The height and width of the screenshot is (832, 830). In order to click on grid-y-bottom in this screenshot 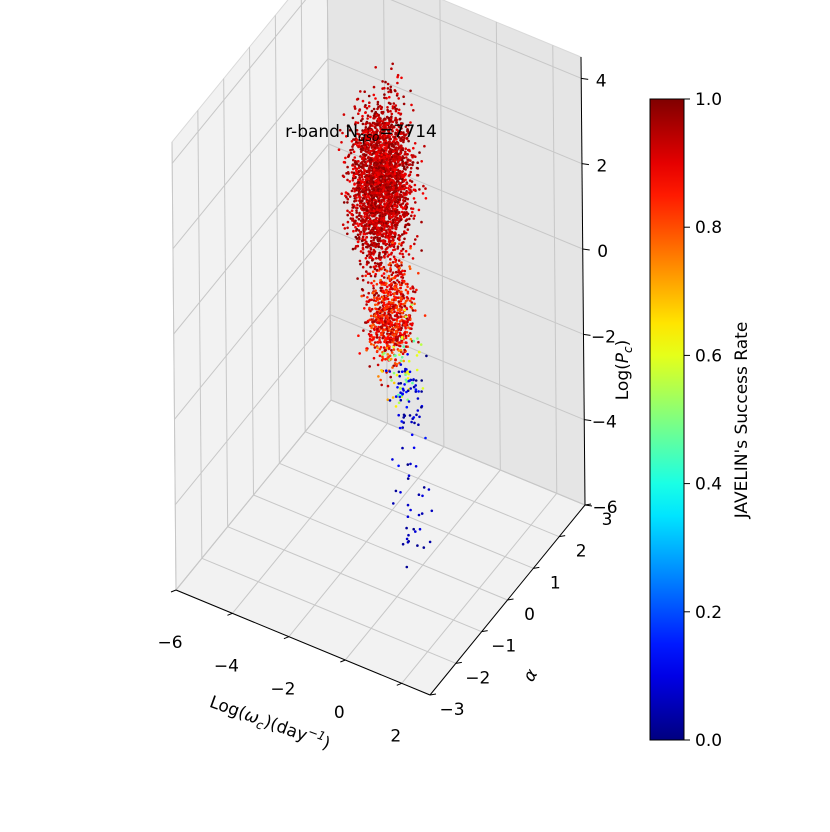, I will do `click(354, 579)`.